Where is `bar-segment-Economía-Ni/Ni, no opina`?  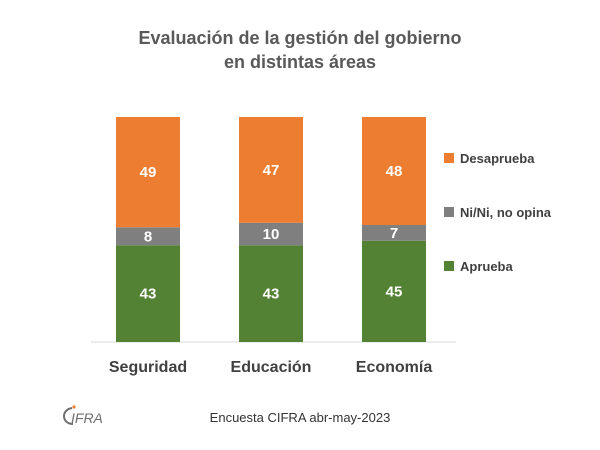
bar-segment-Economía-Ni/Ni, no opina is located at coordinates (394, 233).